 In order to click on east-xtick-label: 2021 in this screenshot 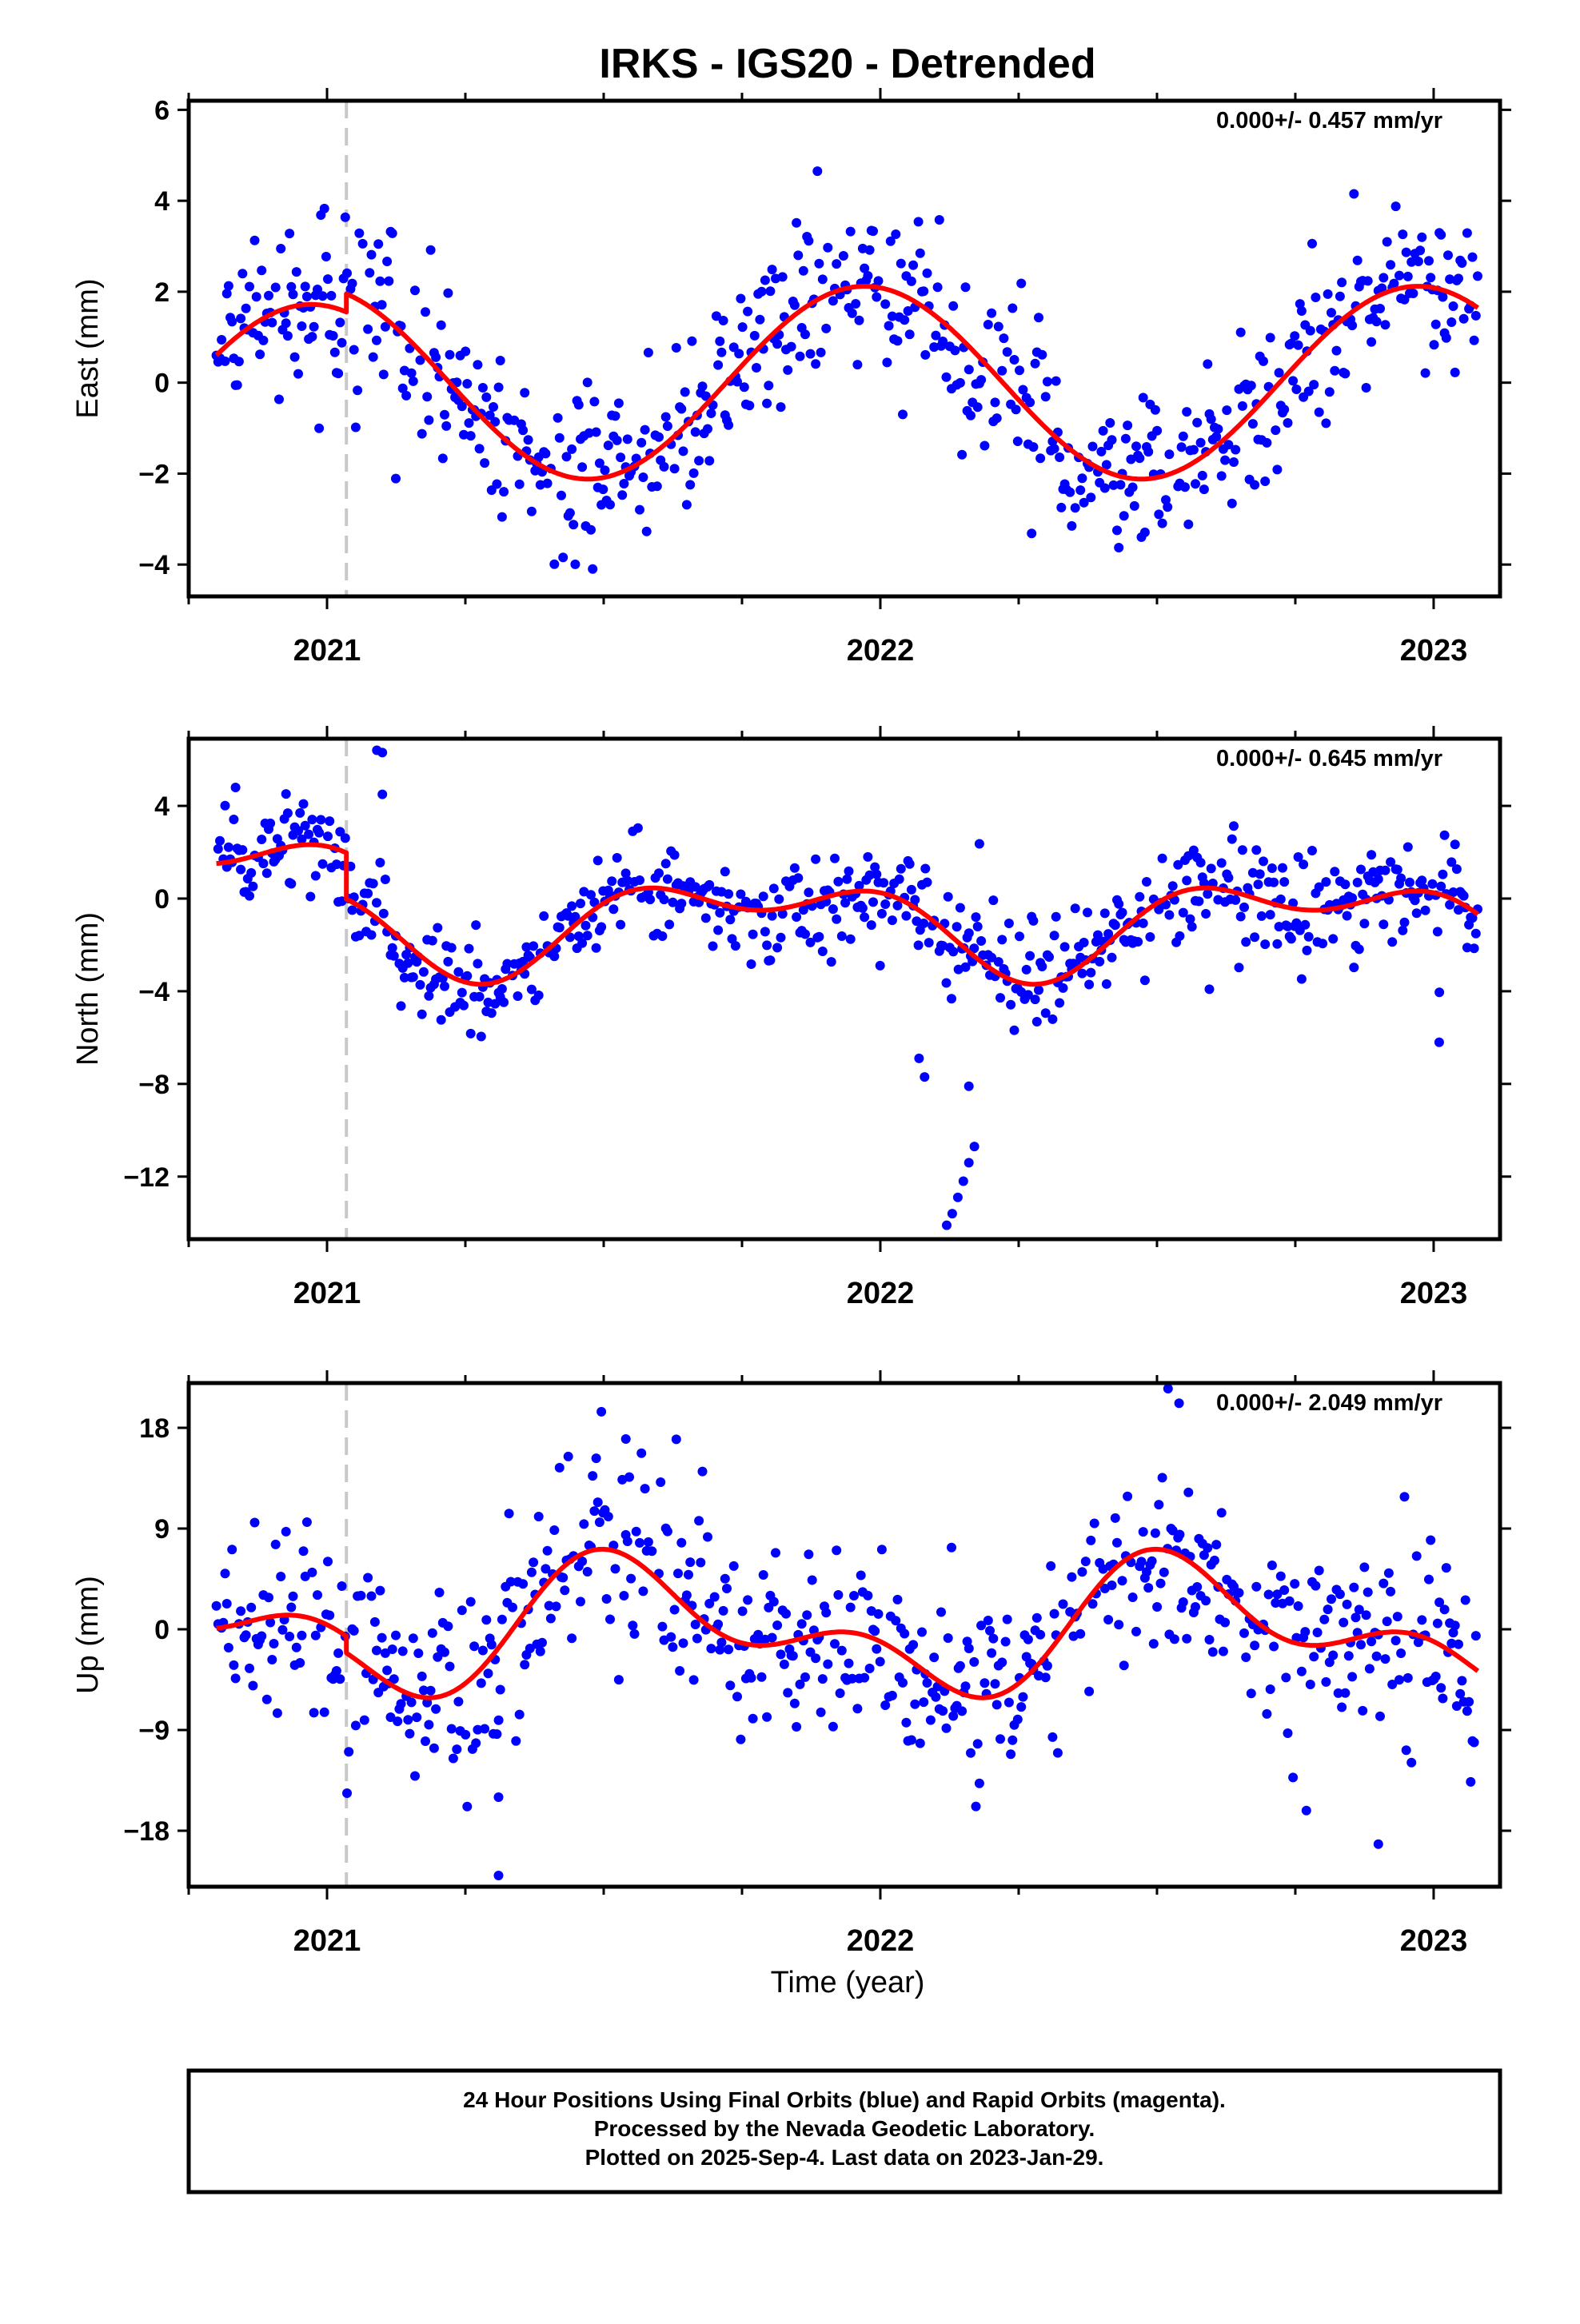, I will do `click(327, 651)`.